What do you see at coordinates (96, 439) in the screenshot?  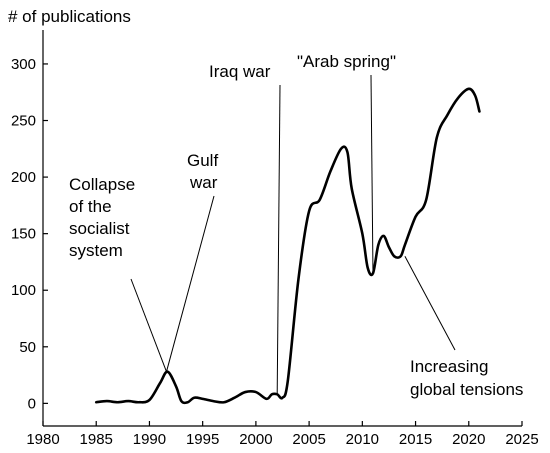 I see `x-tick-label: 1985` at bounding box center [96, 439].